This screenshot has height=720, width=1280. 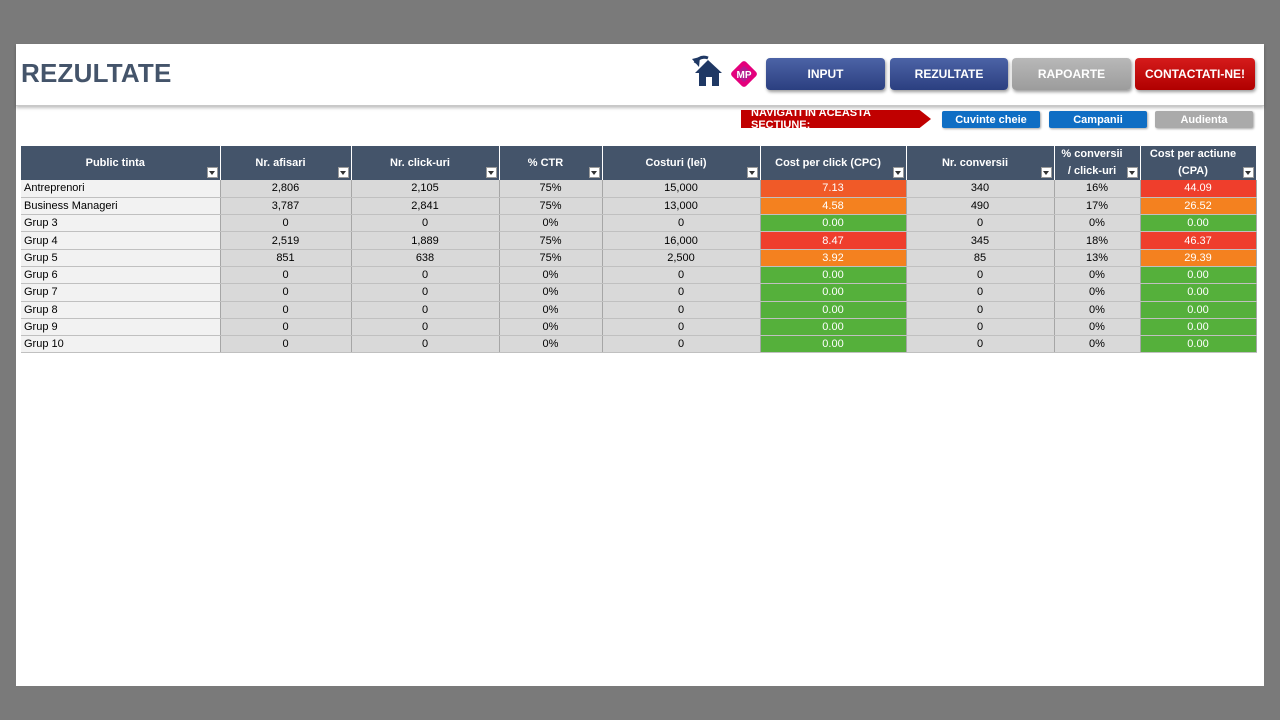 I want to click on rapoarte-button: RAPOARTE, so click(x=1071, y=74).